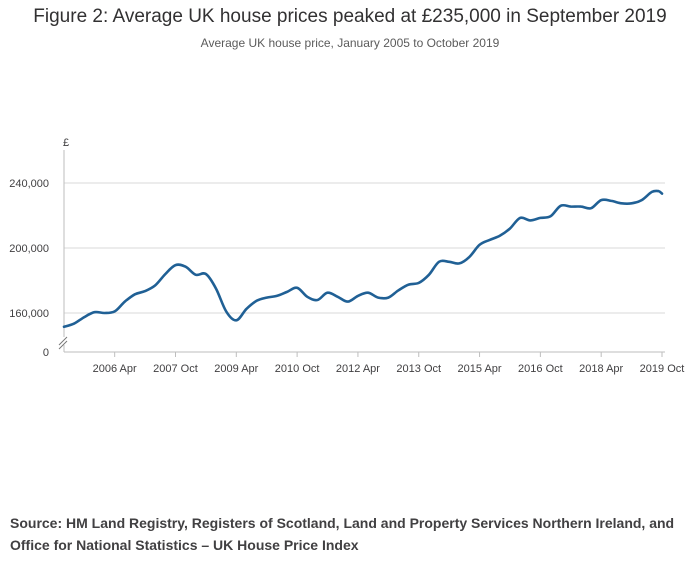 This screenshot has height=574, width=700. What do you see at coordinates (540, 369) in the screenshot?
I see `x-tick-label: 2016 Oct` at bounding box center [540, 369].